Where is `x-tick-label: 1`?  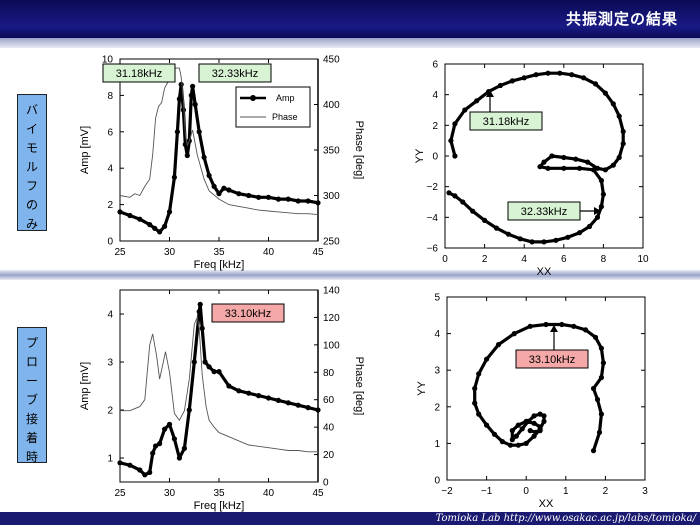 x-tick-label: 1 is located at coordinates (566, 491).